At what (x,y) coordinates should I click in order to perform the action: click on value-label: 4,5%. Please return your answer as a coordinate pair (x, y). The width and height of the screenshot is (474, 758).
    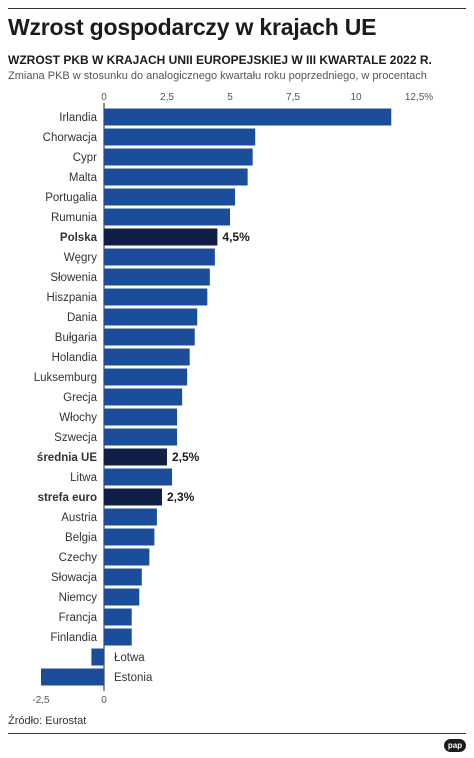
    Looking at the image, I should click on (236, 237).